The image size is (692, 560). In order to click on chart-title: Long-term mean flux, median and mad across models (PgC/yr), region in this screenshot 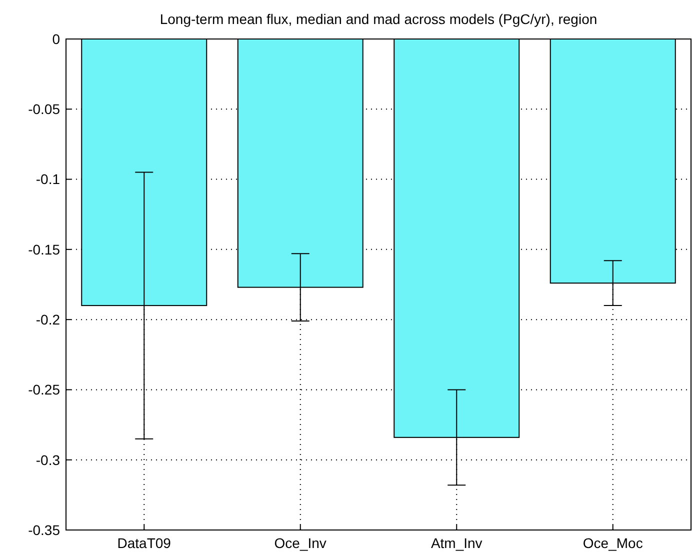, I will do `click(379, 19)`.